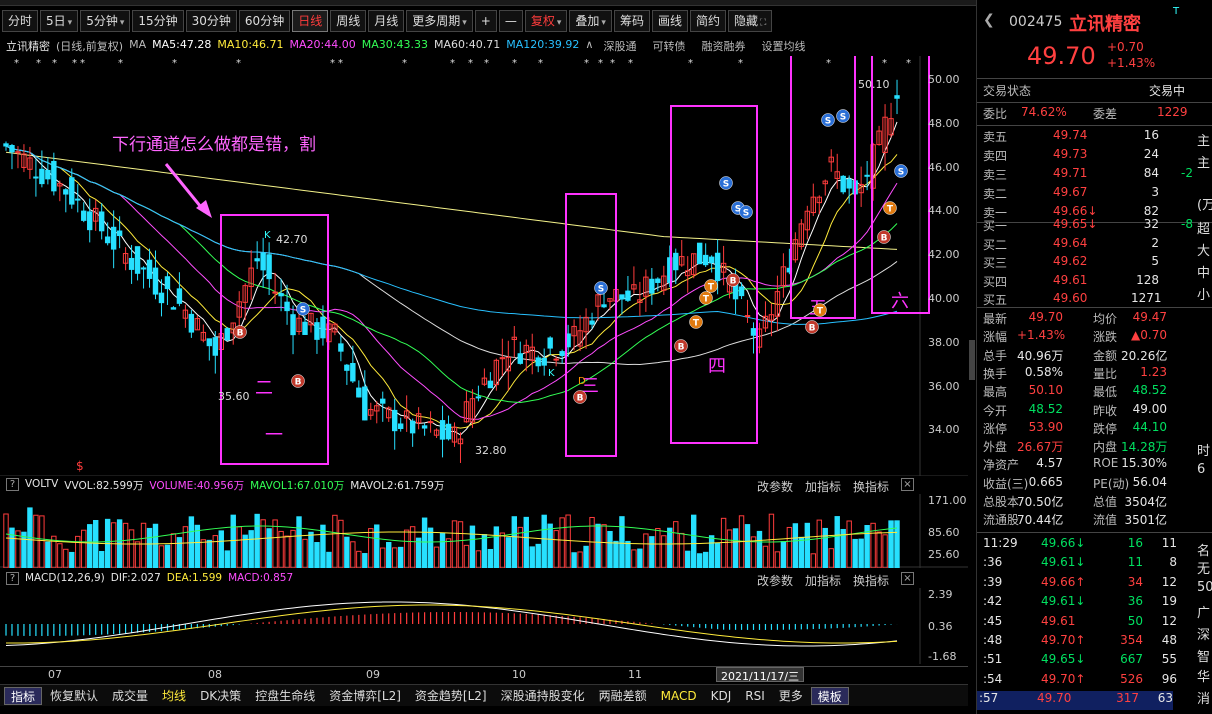 This screenshot has height=714, width=1212. Describe the element at coordinates (870, 487) in the screenshot. I see `vol-switch-indicator-button: 换指标` at that location.